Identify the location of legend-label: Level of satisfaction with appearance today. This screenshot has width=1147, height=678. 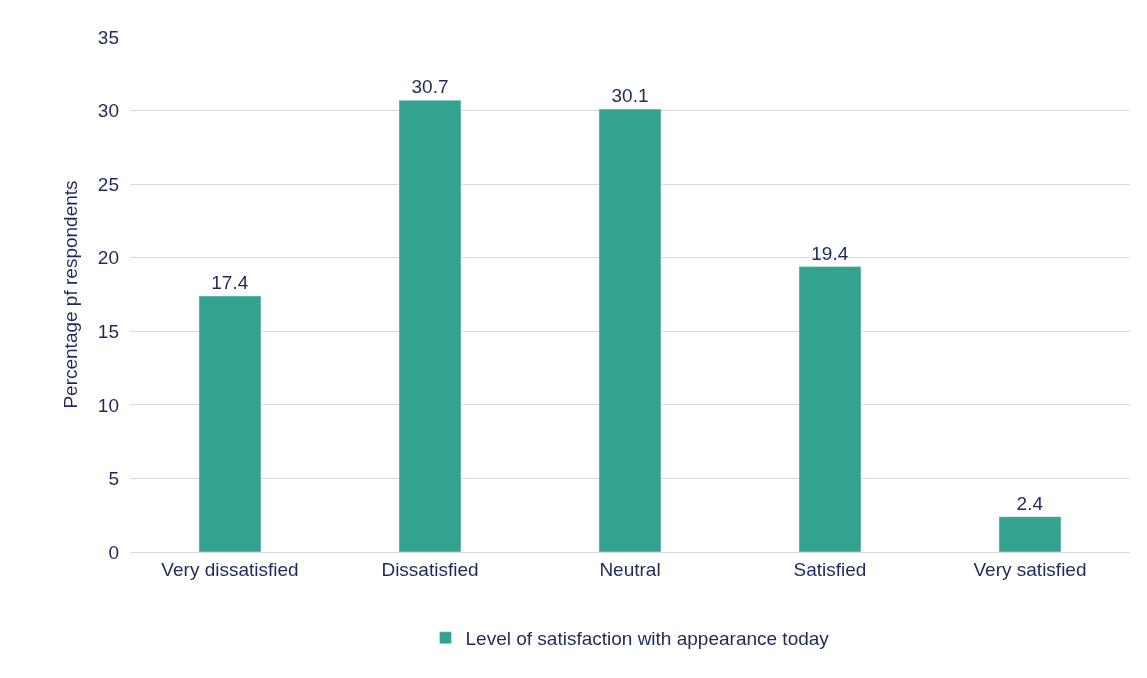
(647, 639).